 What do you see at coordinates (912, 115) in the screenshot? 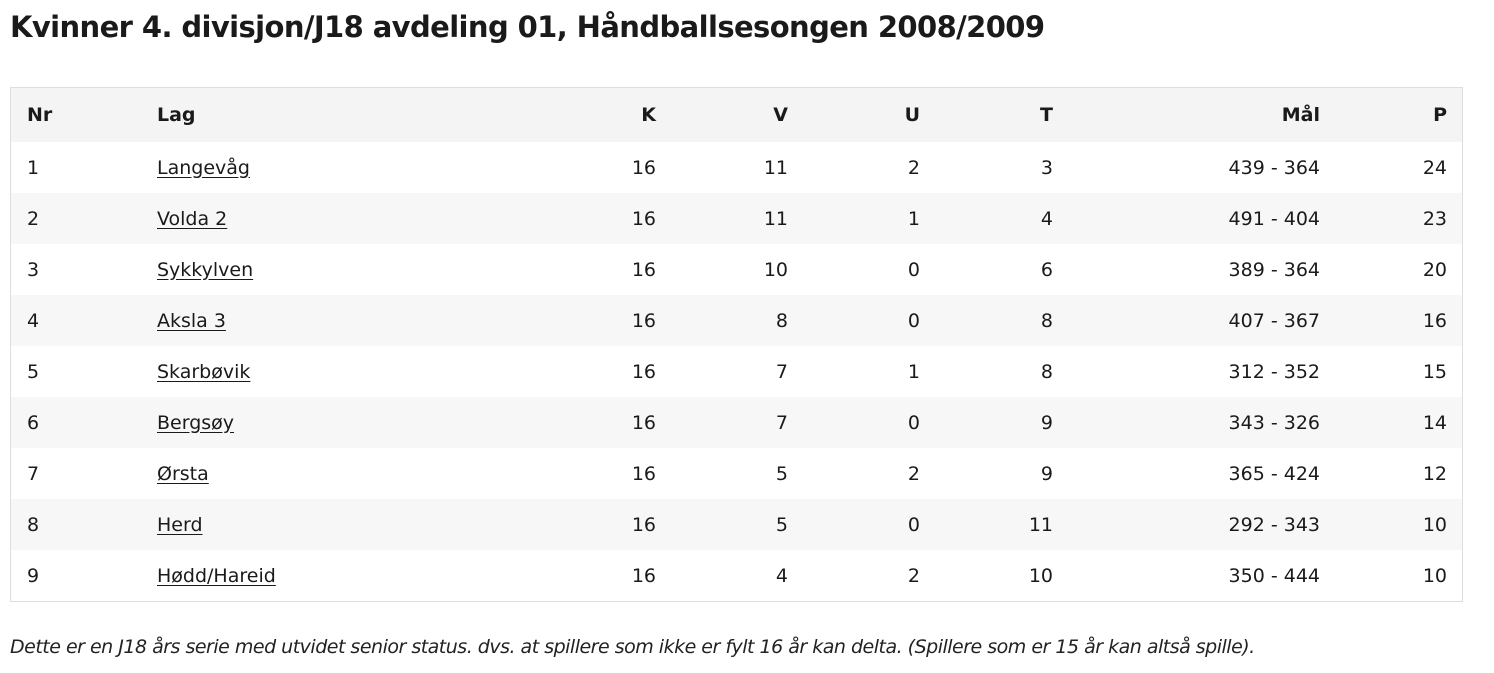
I see `header-u: U` at bounding box center [912, 115].